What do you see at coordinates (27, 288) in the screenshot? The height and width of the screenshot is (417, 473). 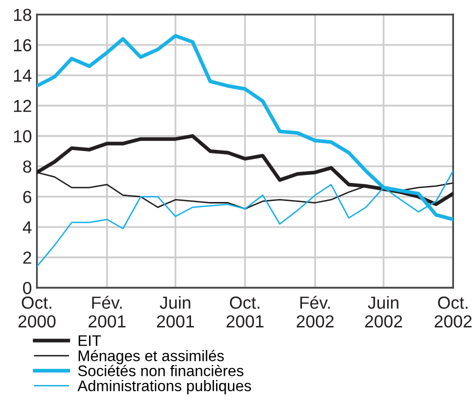 I see `y-tick-label: 0` at bounding box center [27, 288].